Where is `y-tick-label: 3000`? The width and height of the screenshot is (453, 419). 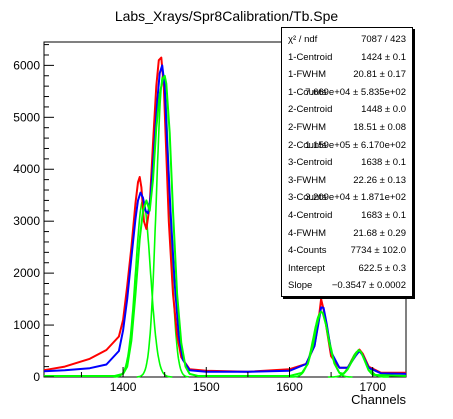
y-tick-label: 3000 is located at coordinates (26, 221).